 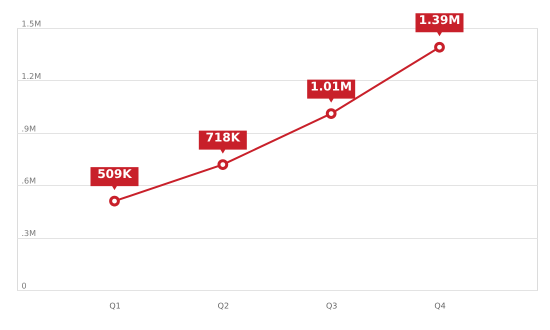 I want to click on data-label: 1.01M, so click(x=331, y=87).